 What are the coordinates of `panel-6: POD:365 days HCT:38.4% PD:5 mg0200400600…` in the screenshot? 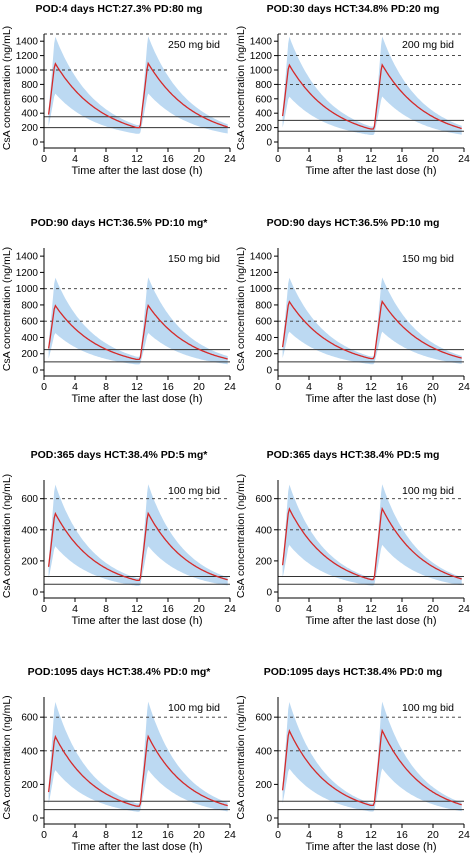 It's located at (352, 538).